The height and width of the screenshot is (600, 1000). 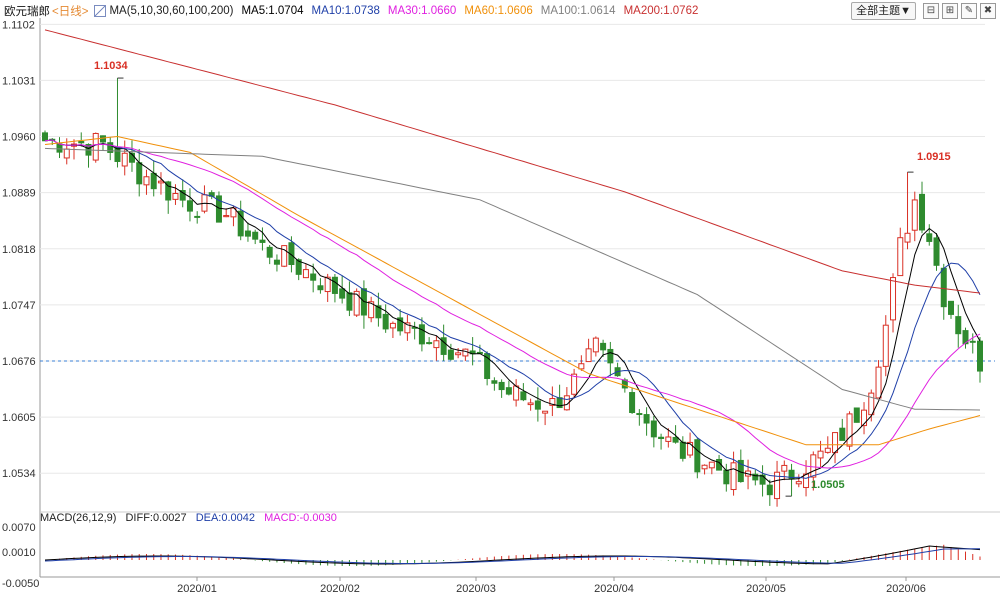 What do you see at coordinates (512, 555) in the screenshot?
I see `macd-diff-line` at bounding box center [512, 555].